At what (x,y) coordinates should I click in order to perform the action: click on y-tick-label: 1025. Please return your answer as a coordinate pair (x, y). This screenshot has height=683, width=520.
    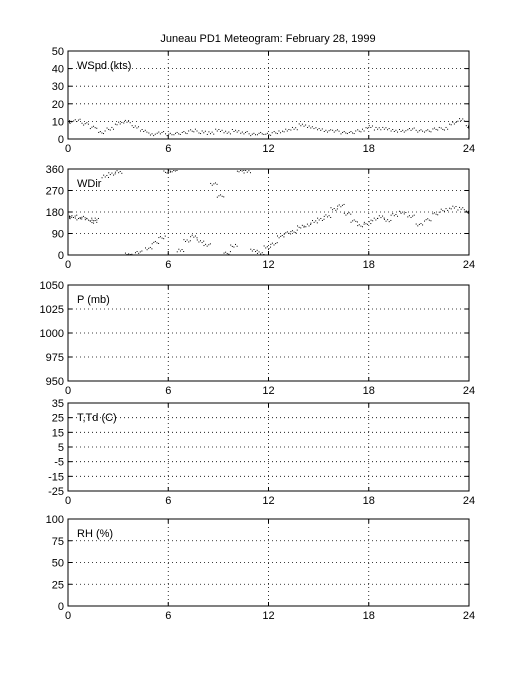
    Looking at the image, I should click on (52, 310).